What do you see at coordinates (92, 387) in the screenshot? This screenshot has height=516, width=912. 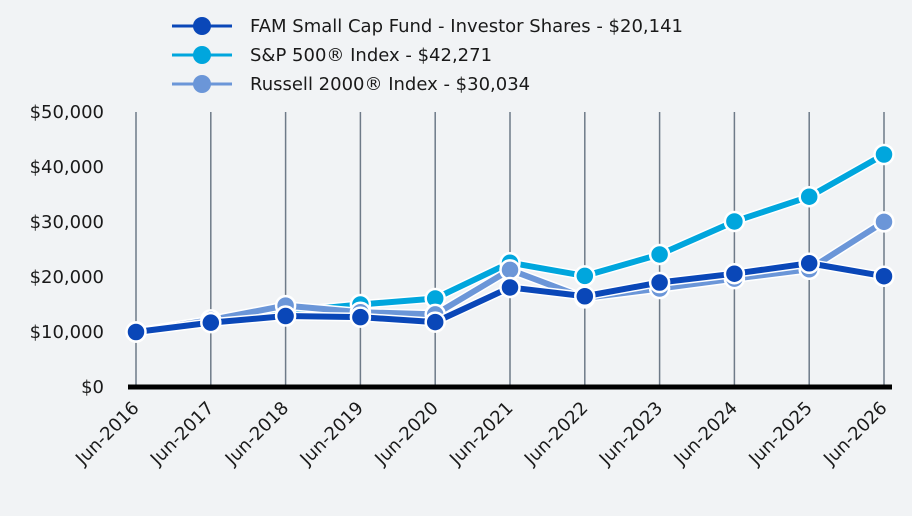 I see `y-tick-label: $0` at bounding box center [92, 387].